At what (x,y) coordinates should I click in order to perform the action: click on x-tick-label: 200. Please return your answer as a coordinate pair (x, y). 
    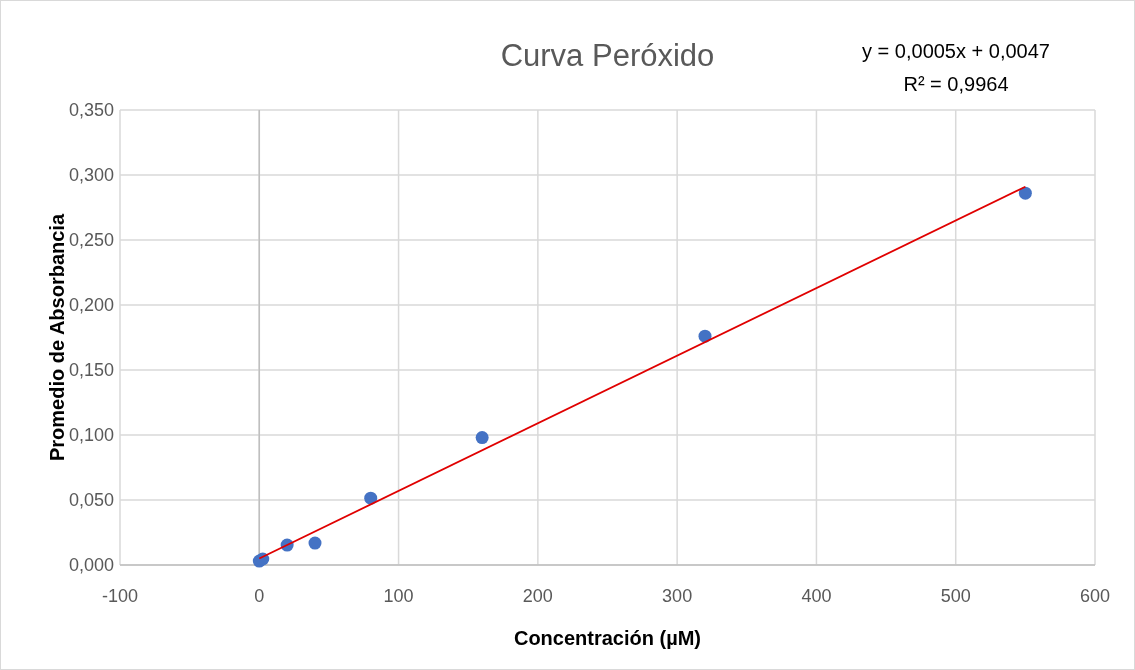
    Looking at the image, I should click on (537, 596).